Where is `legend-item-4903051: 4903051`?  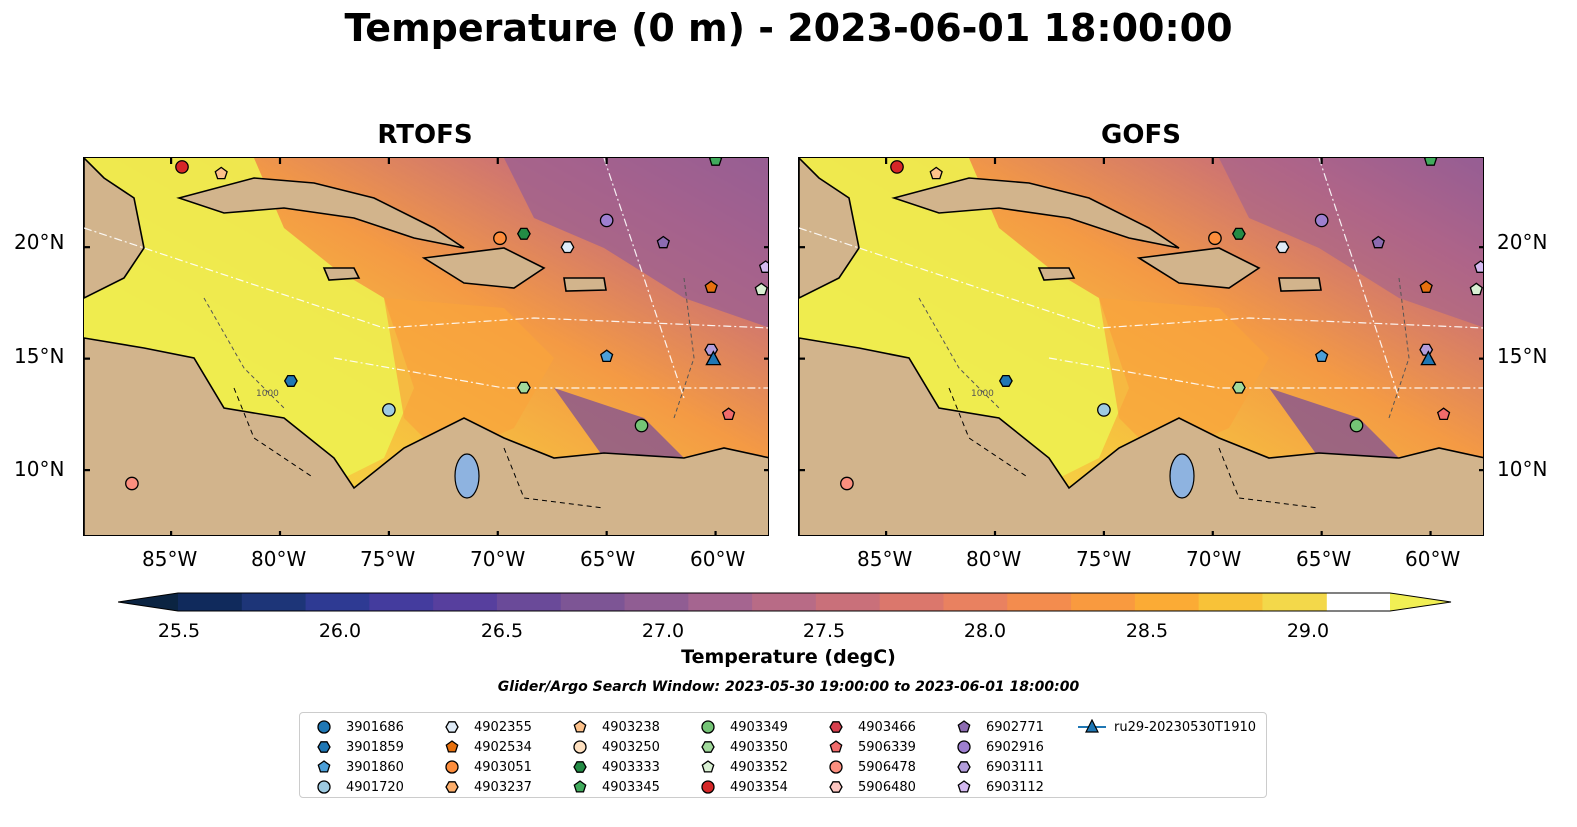 legend-item-4903051: 4903051 is located at coordinates (485, 767).